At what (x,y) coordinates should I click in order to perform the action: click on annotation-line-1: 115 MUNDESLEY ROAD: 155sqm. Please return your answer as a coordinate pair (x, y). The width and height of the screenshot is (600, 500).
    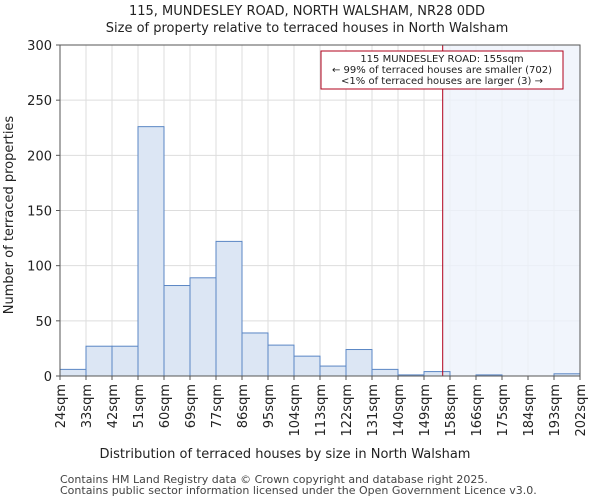
    Looking at the image, I should click on (441, 59).